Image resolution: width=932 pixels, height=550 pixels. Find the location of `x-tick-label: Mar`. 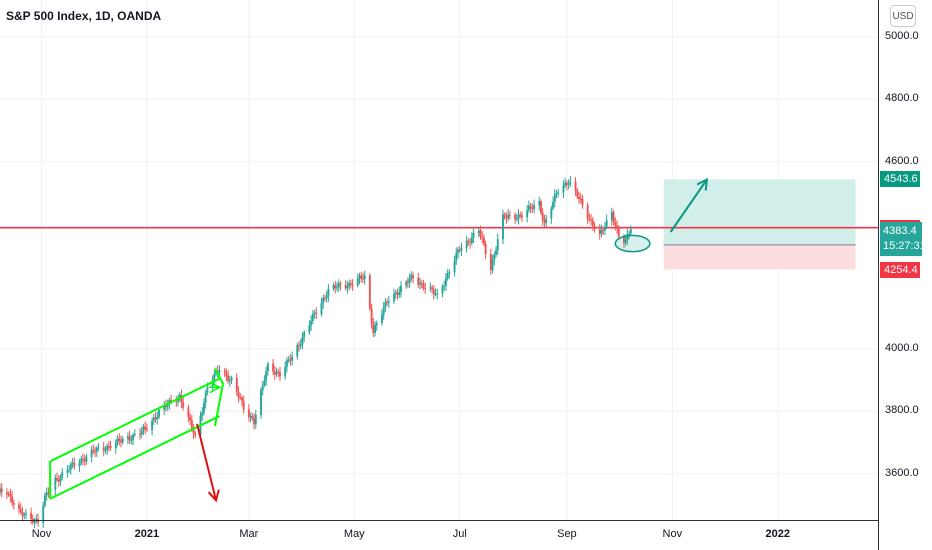

x-tick-label: Mar is located at coordinates (249, 534).